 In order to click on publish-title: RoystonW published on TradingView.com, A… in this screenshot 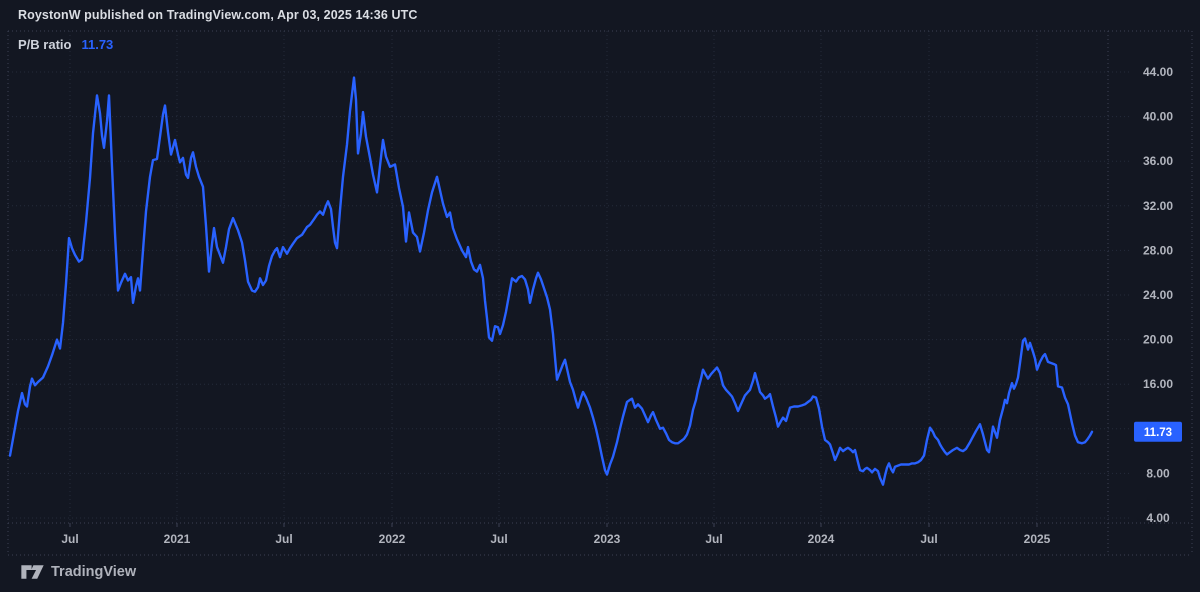, I will do `click(218, 15)`.